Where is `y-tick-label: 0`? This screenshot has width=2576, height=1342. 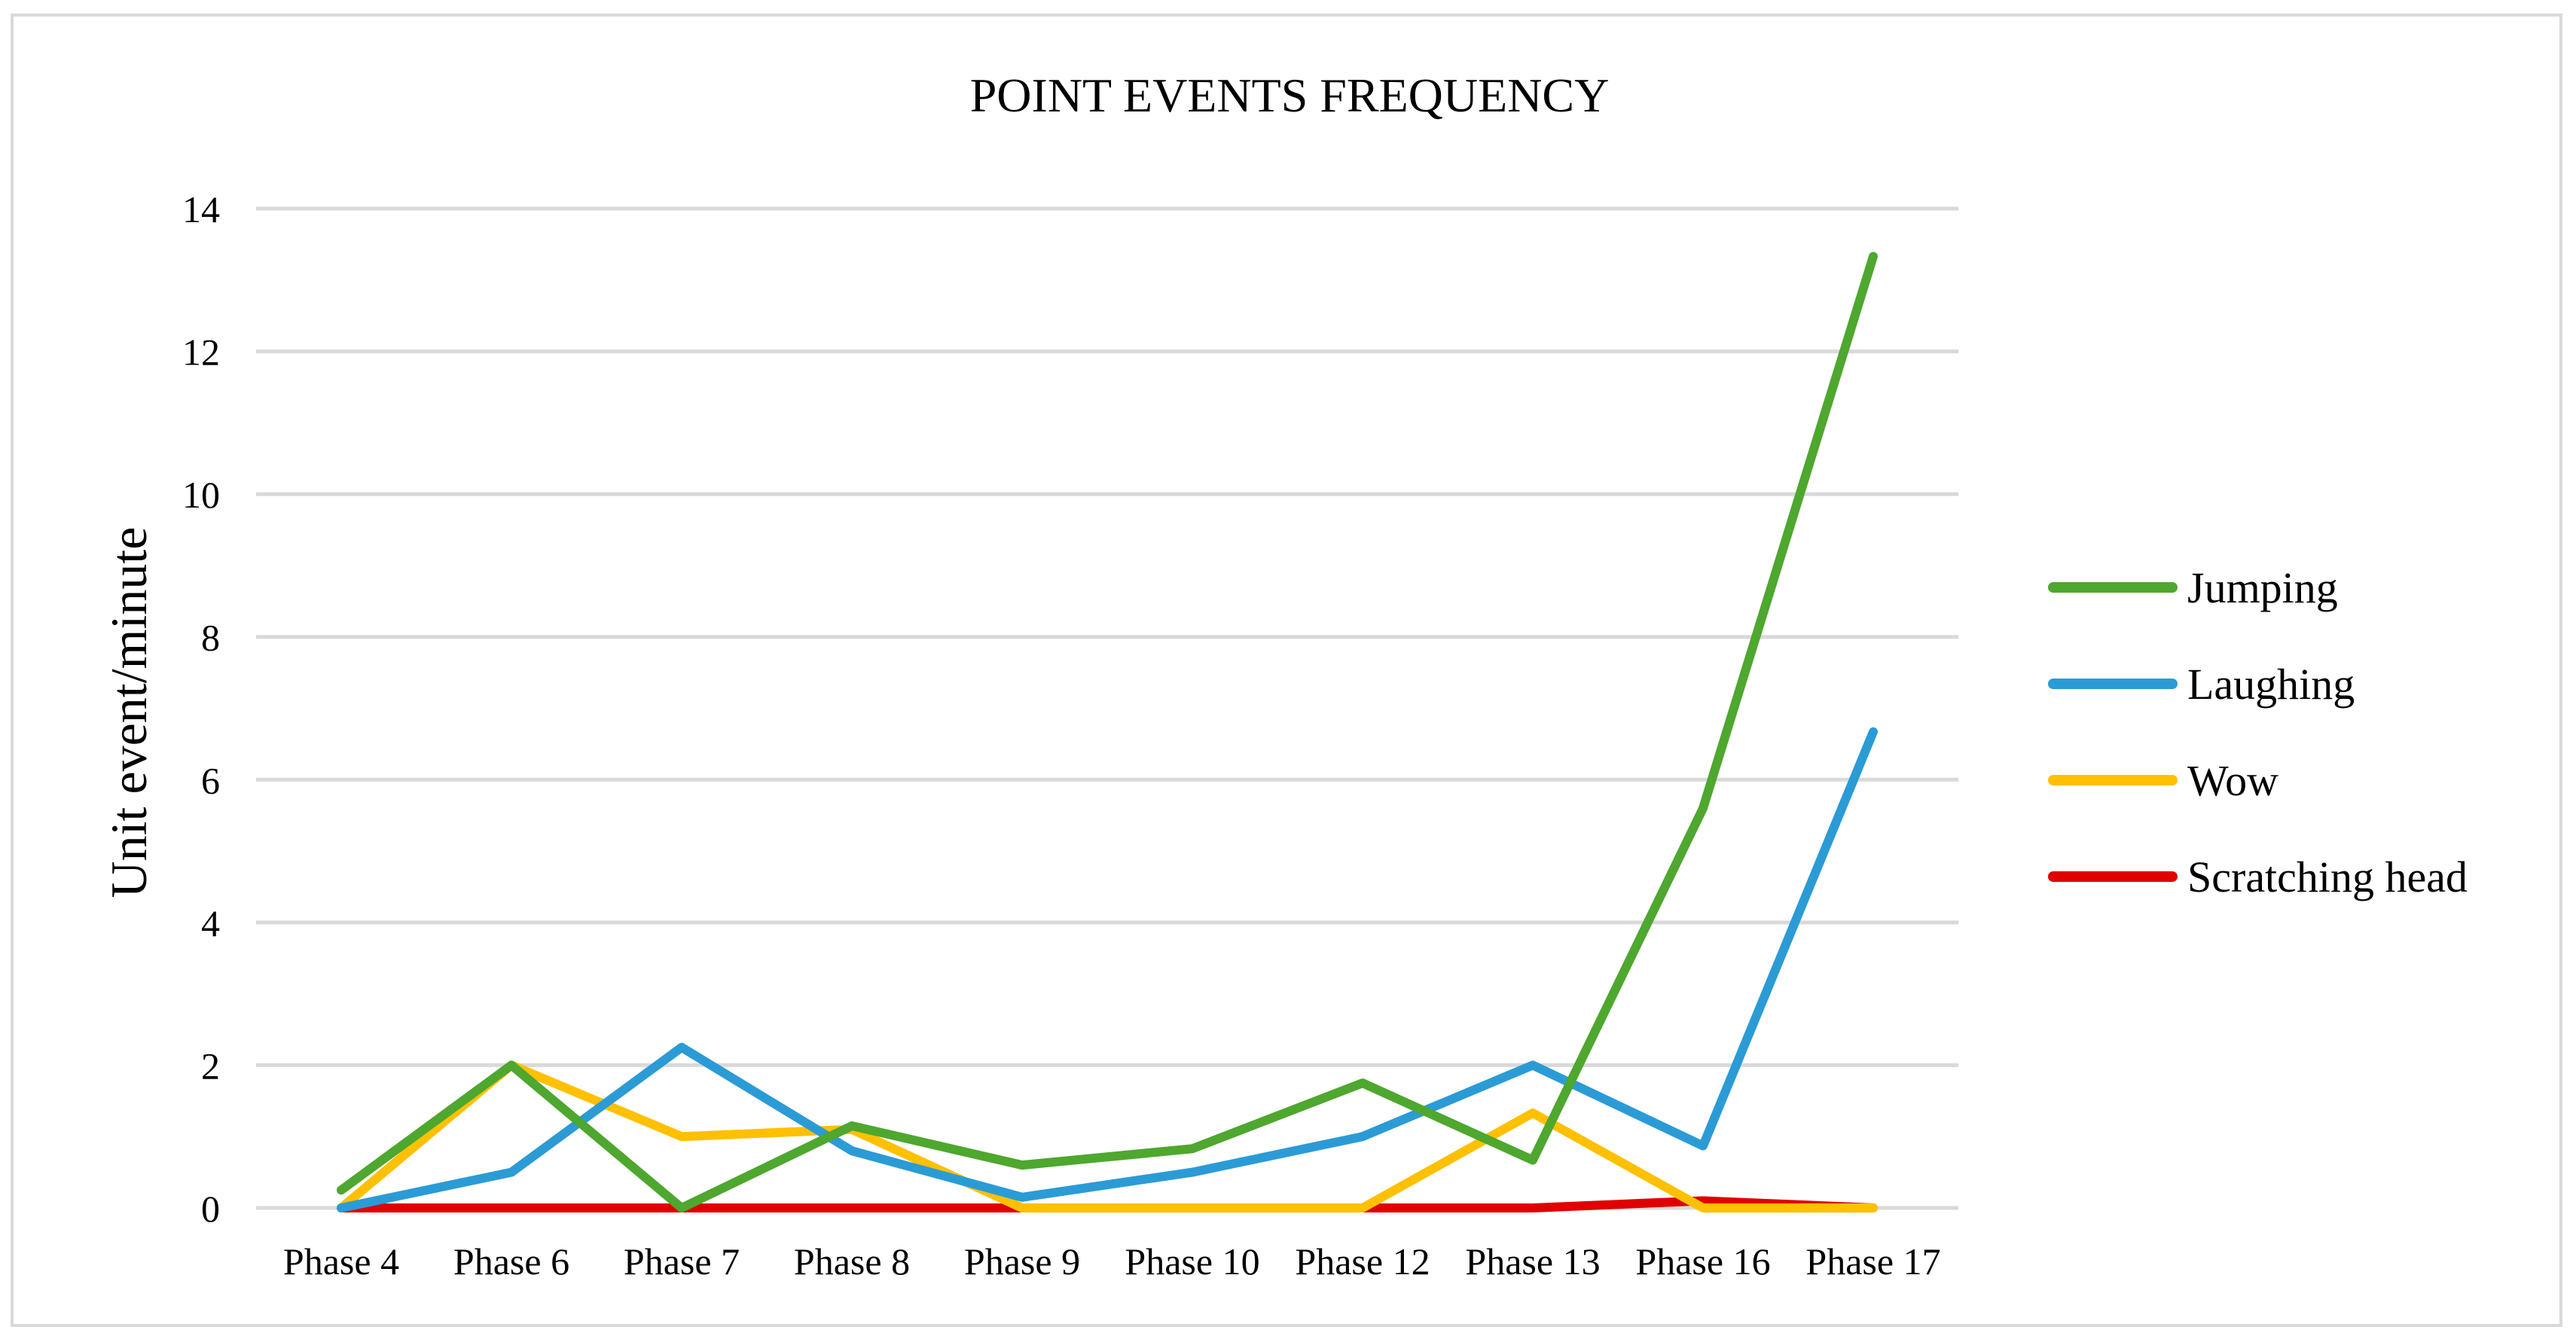
y-tick-label: 0 is located at coordinates (211, 1209).